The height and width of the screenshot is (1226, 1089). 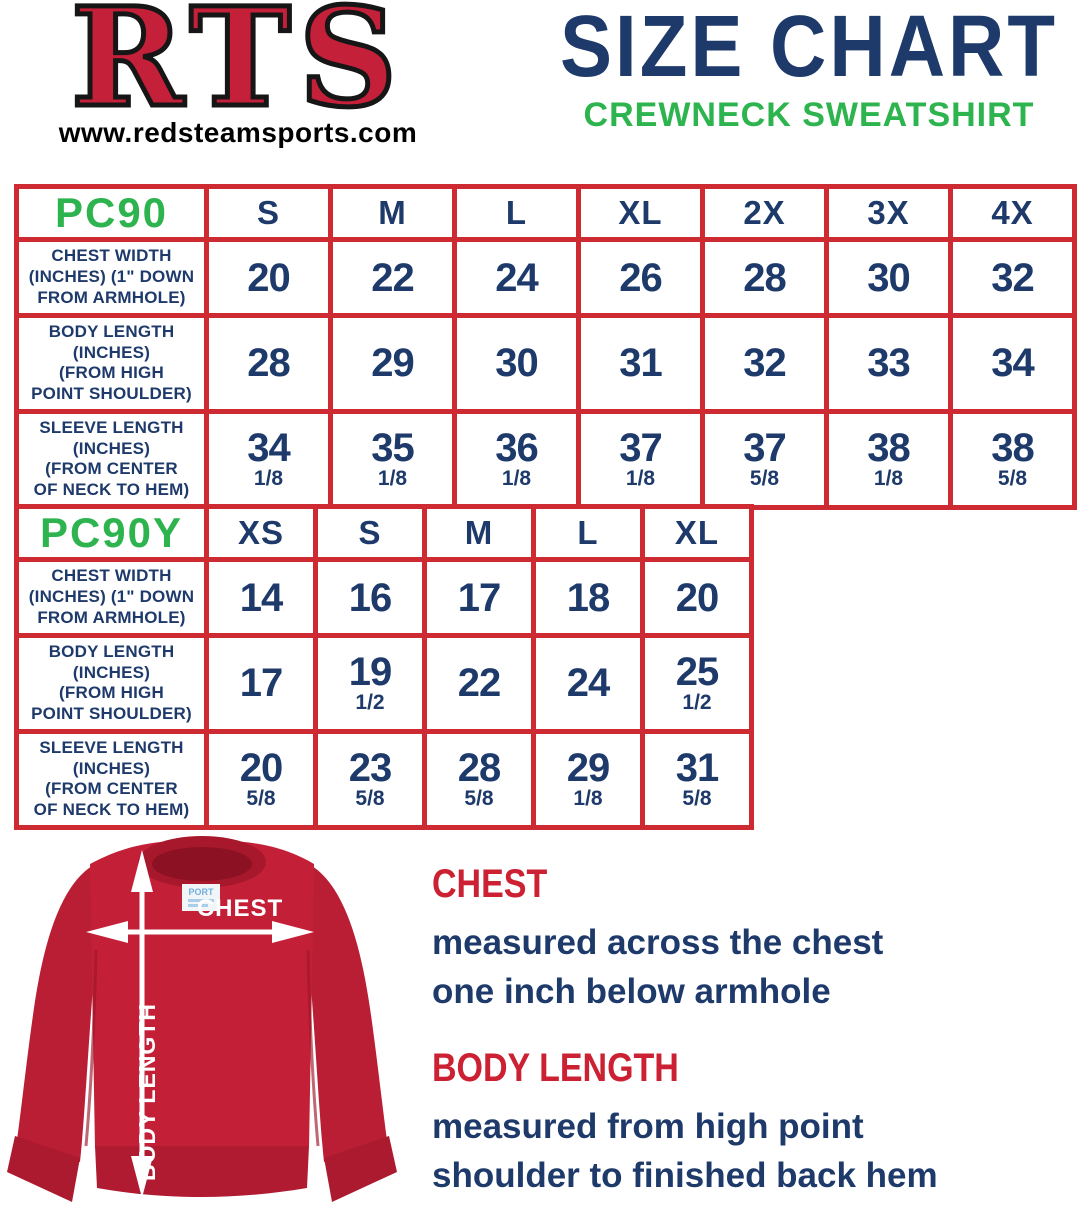 I want to click on size-value-cell: 38 1/8, so click(x=888, y=459).